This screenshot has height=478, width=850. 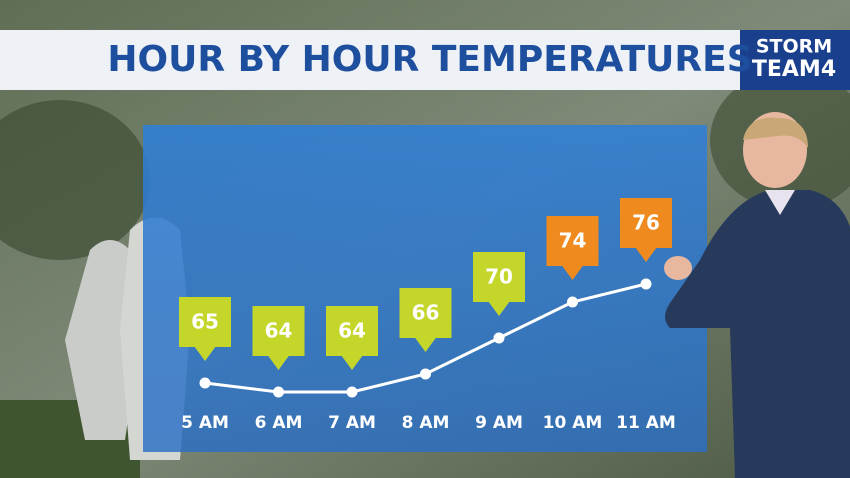 What do you see at coordinates (794, 47) in the screenshot?
I see `logo-line: STORM` at bounding box center [794, 47].